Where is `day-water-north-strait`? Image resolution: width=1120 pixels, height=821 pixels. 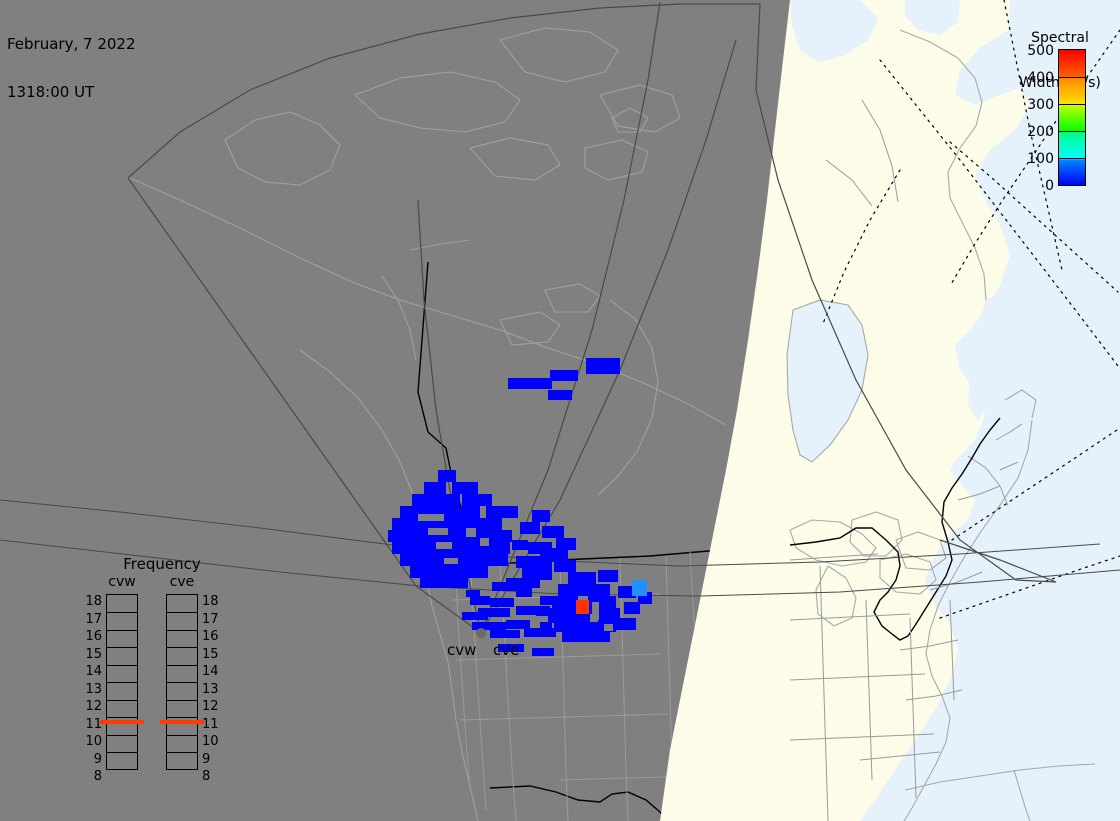 day-water-north-strait is located at coordinates (834, 31).